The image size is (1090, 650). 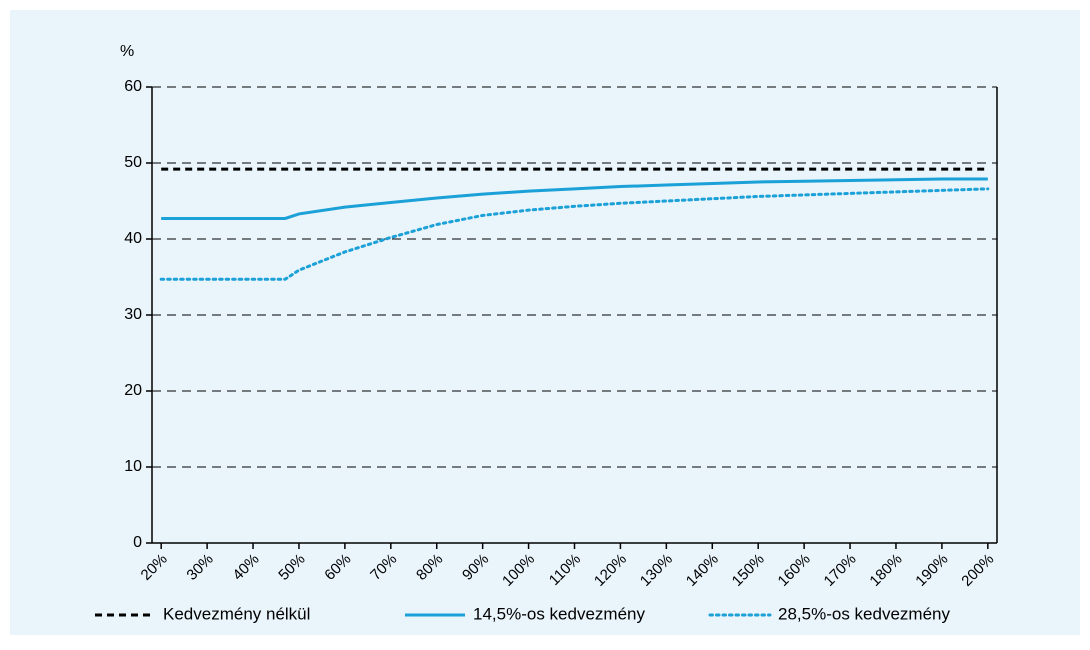 I want to click on y-tick-label: 20, so click(x=133, y=390).